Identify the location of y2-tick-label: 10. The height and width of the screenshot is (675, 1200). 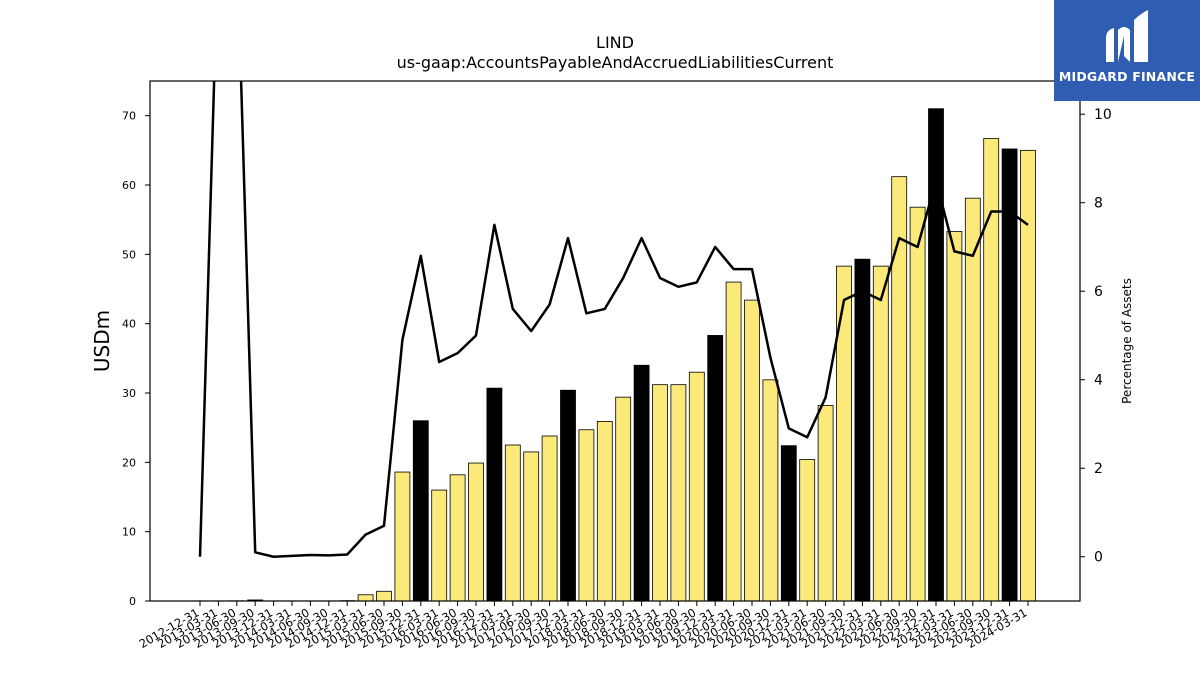
(1103, 115).